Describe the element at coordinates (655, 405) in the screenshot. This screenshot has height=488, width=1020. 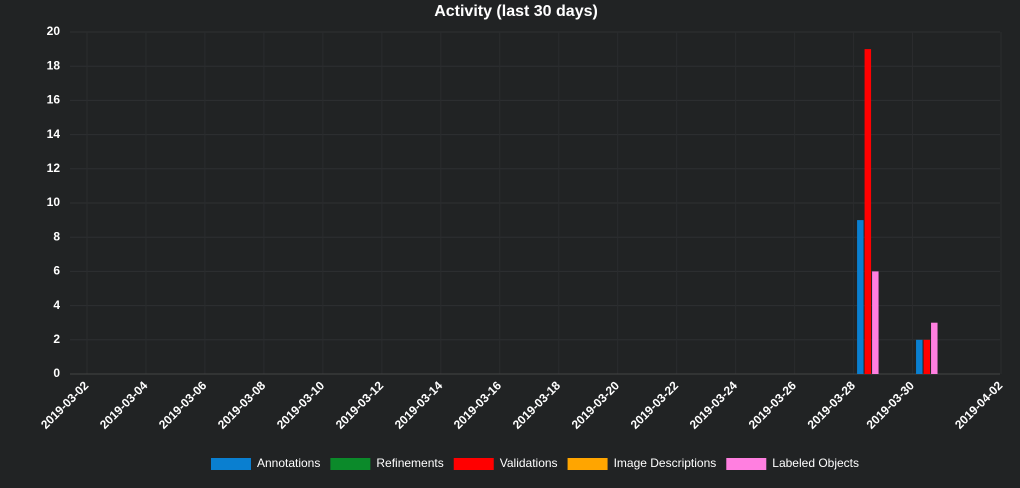
I see `x-tick-label: 2019-03-22` at that location.